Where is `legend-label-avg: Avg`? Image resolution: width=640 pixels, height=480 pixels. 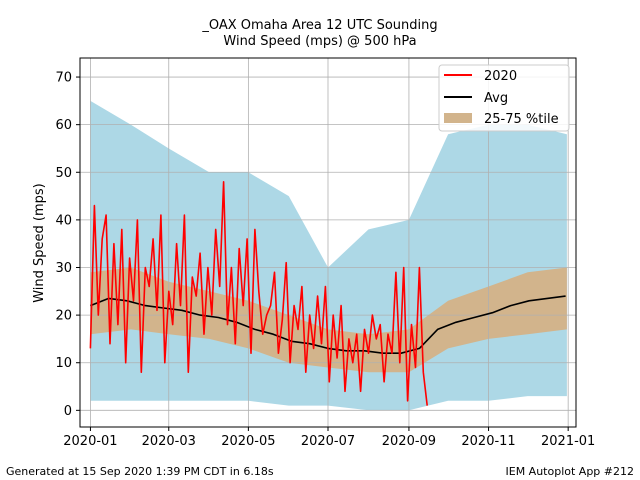
legend-label-avg: Avg is located at coordinates (496, 98).